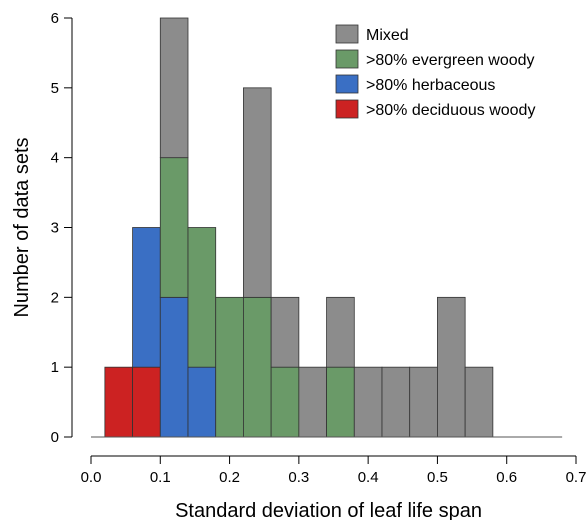  What do you see at coordinates (368, 477) in the screenshot?
I see `x-tick-label: 0.4` at bounding box center [368, 477].